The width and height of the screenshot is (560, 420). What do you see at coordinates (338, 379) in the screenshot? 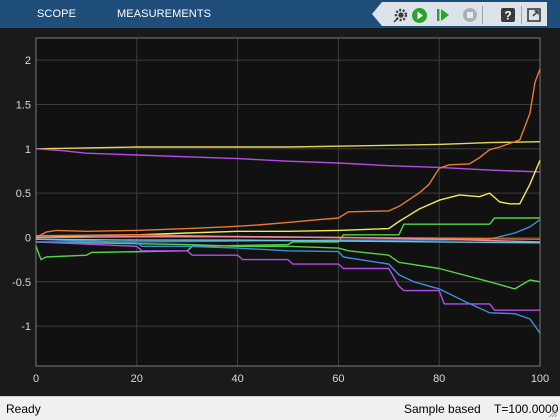
I see `x-tick-label: 60` at bounding box center [338, 379].